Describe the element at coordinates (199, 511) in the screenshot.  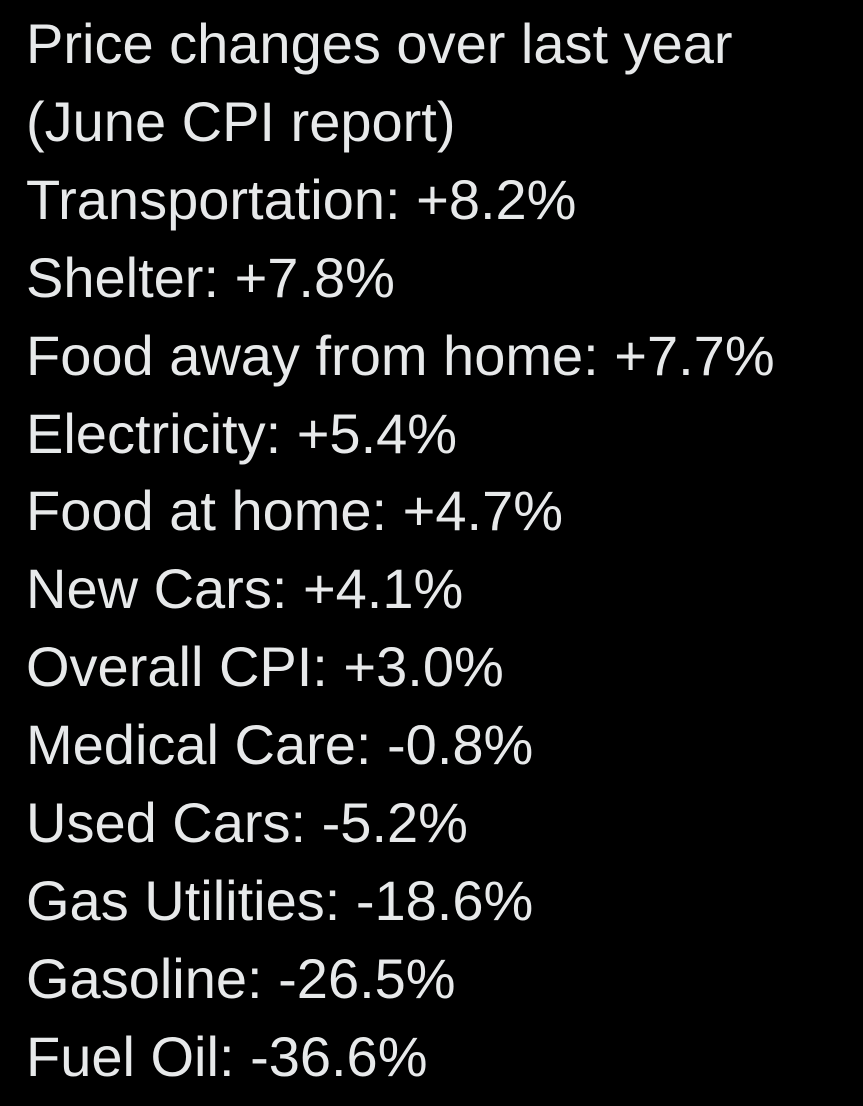
I see `category-label: Food at home` at that location.